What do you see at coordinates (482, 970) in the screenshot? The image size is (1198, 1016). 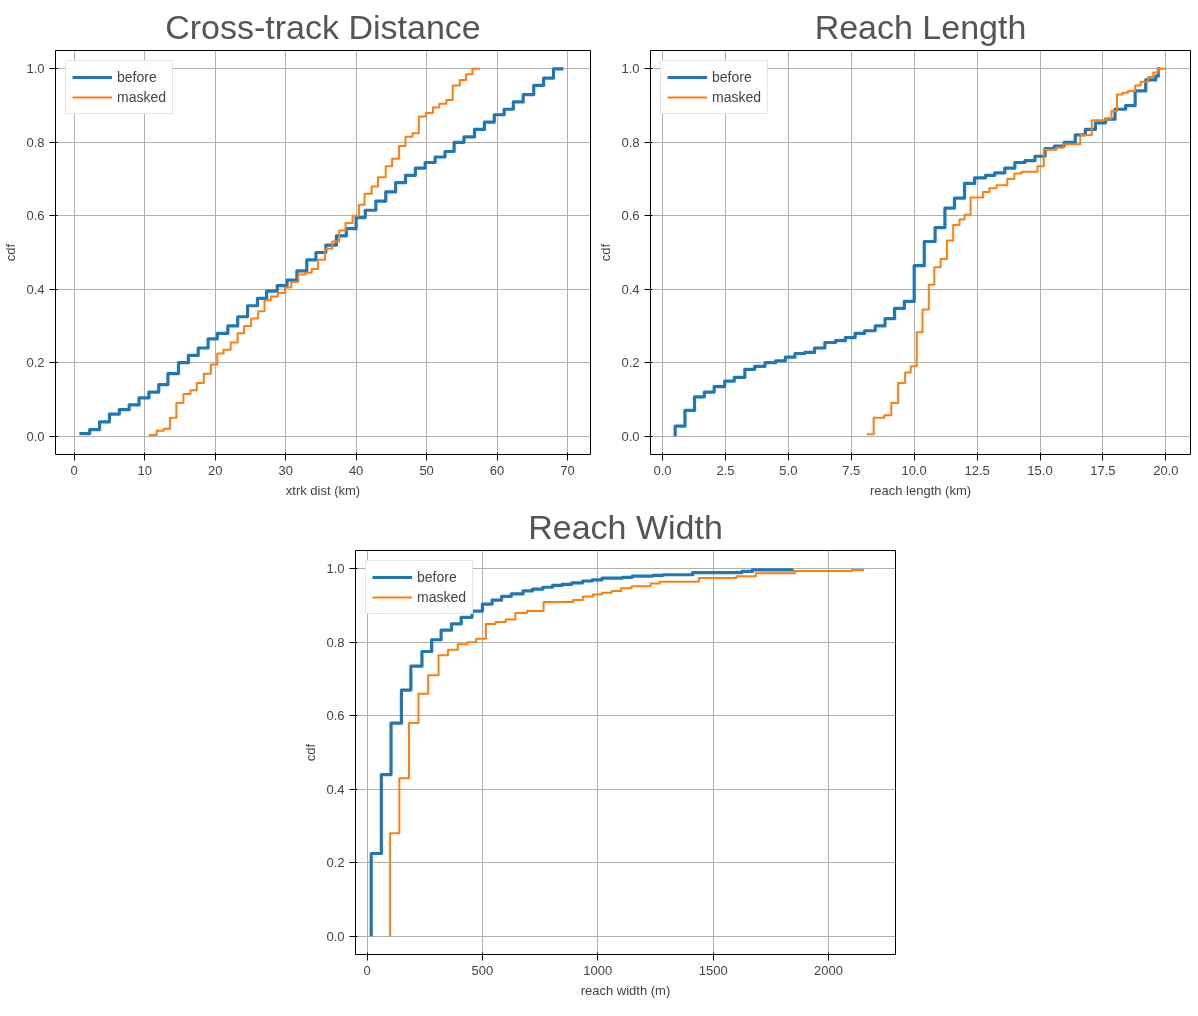 I see `x-tick-label: 500` at bounding box center [482, 970].